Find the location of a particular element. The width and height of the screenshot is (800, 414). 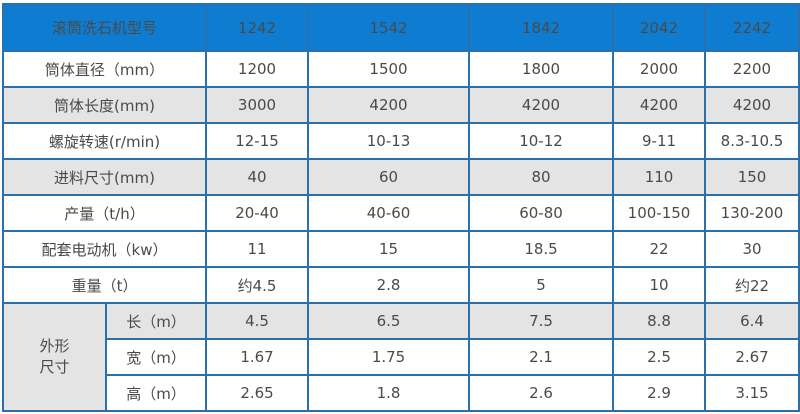

column-header-model-1842: 1842 is located at coordinates (541, 27).